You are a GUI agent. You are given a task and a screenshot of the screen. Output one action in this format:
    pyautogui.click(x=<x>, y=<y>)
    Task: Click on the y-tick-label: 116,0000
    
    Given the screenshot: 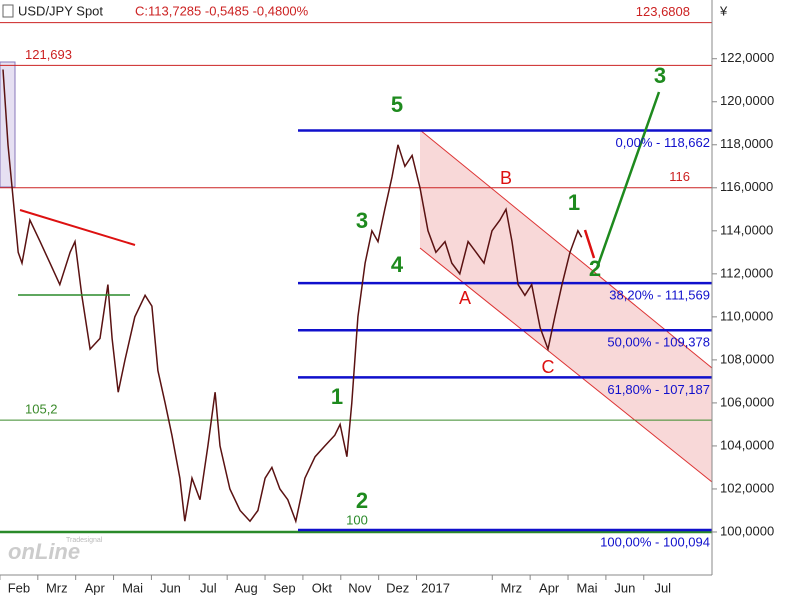 What is the action you would take?
    pyautogui.click(x=746, y=186)
    